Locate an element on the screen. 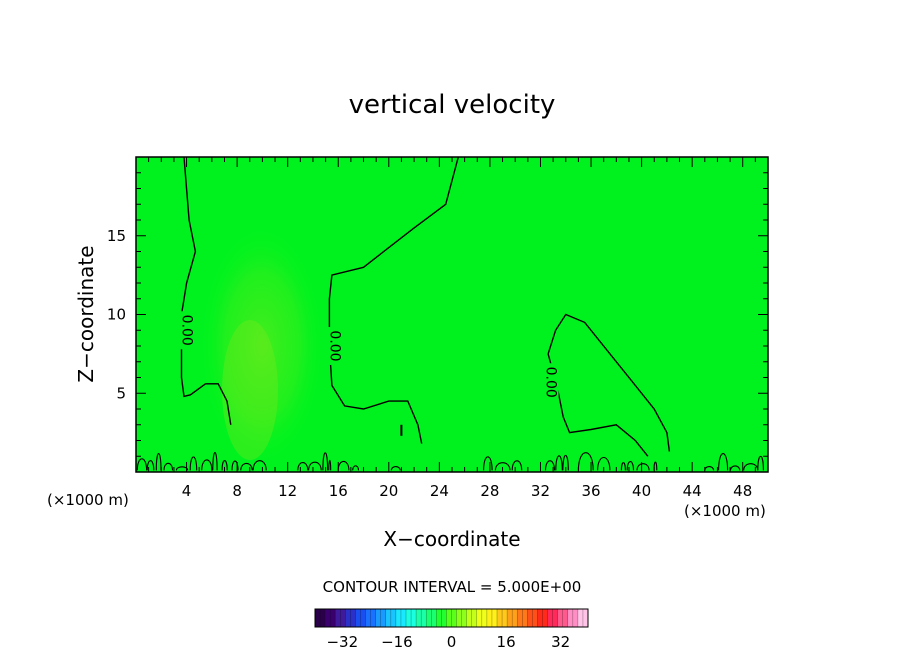 The image size is (904, 654). x-tick-label: 12 is located at coordinates (287, 491).